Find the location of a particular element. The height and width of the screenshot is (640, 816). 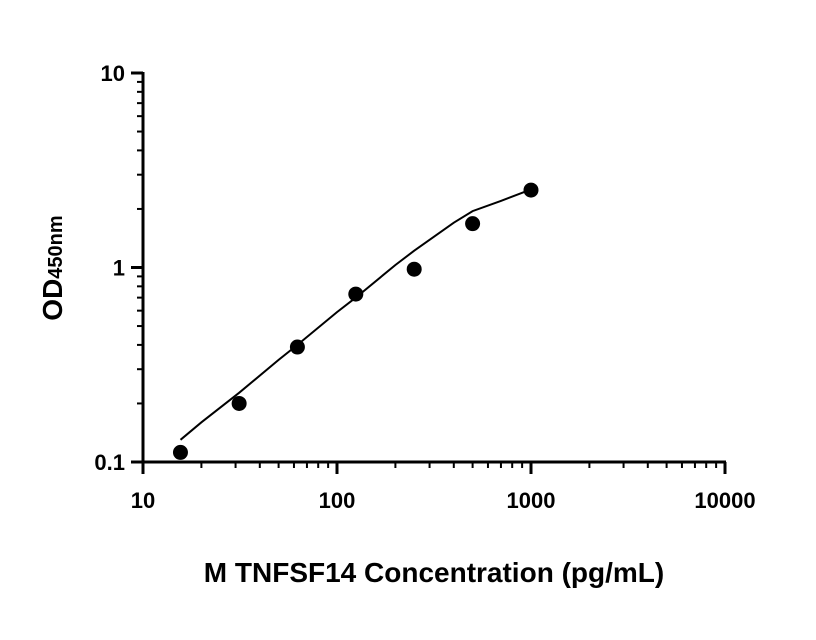

x-tick-label: 100 is located at coordinates (337, 500).